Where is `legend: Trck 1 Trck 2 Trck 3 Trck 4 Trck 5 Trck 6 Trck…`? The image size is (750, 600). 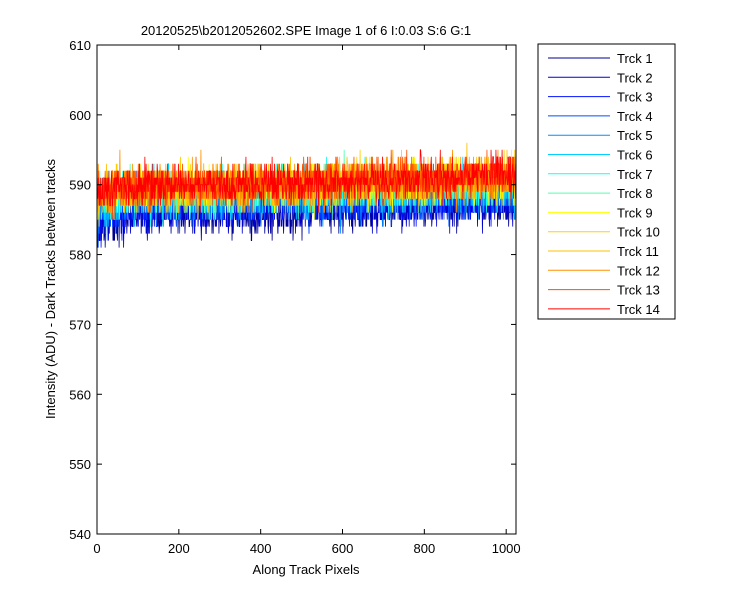
legend: Trck 1 Trck 2 Trck 3 Trck 4 Trck 5 Trck 6 Trck… is located at coordinates (606, 181).